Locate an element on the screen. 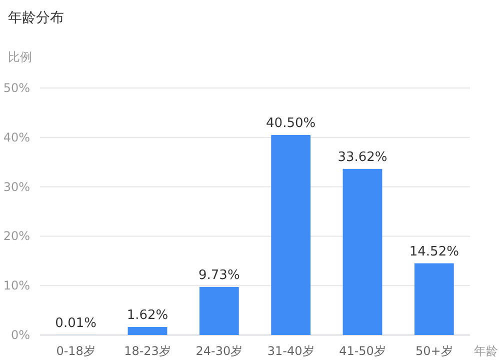 This screenshot has width=499, height=361. y-tick-label: 30% is located at coordinates (16, 187).